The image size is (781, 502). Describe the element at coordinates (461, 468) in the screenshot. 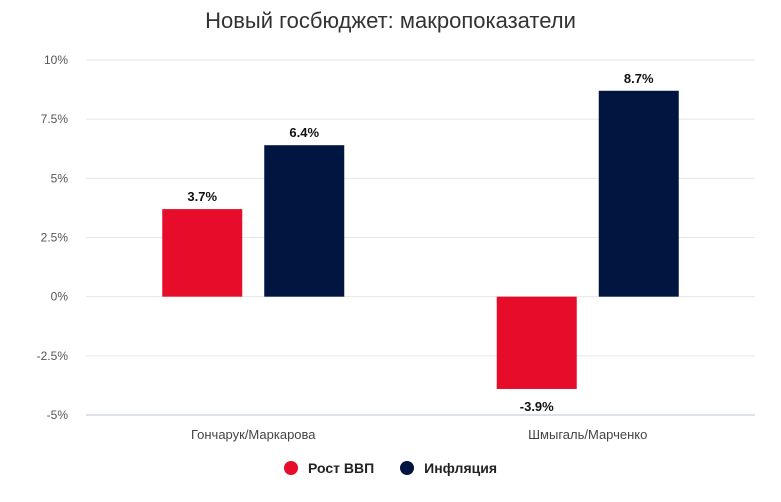

I see `legend-label-inflation: Инфляция` at that location.